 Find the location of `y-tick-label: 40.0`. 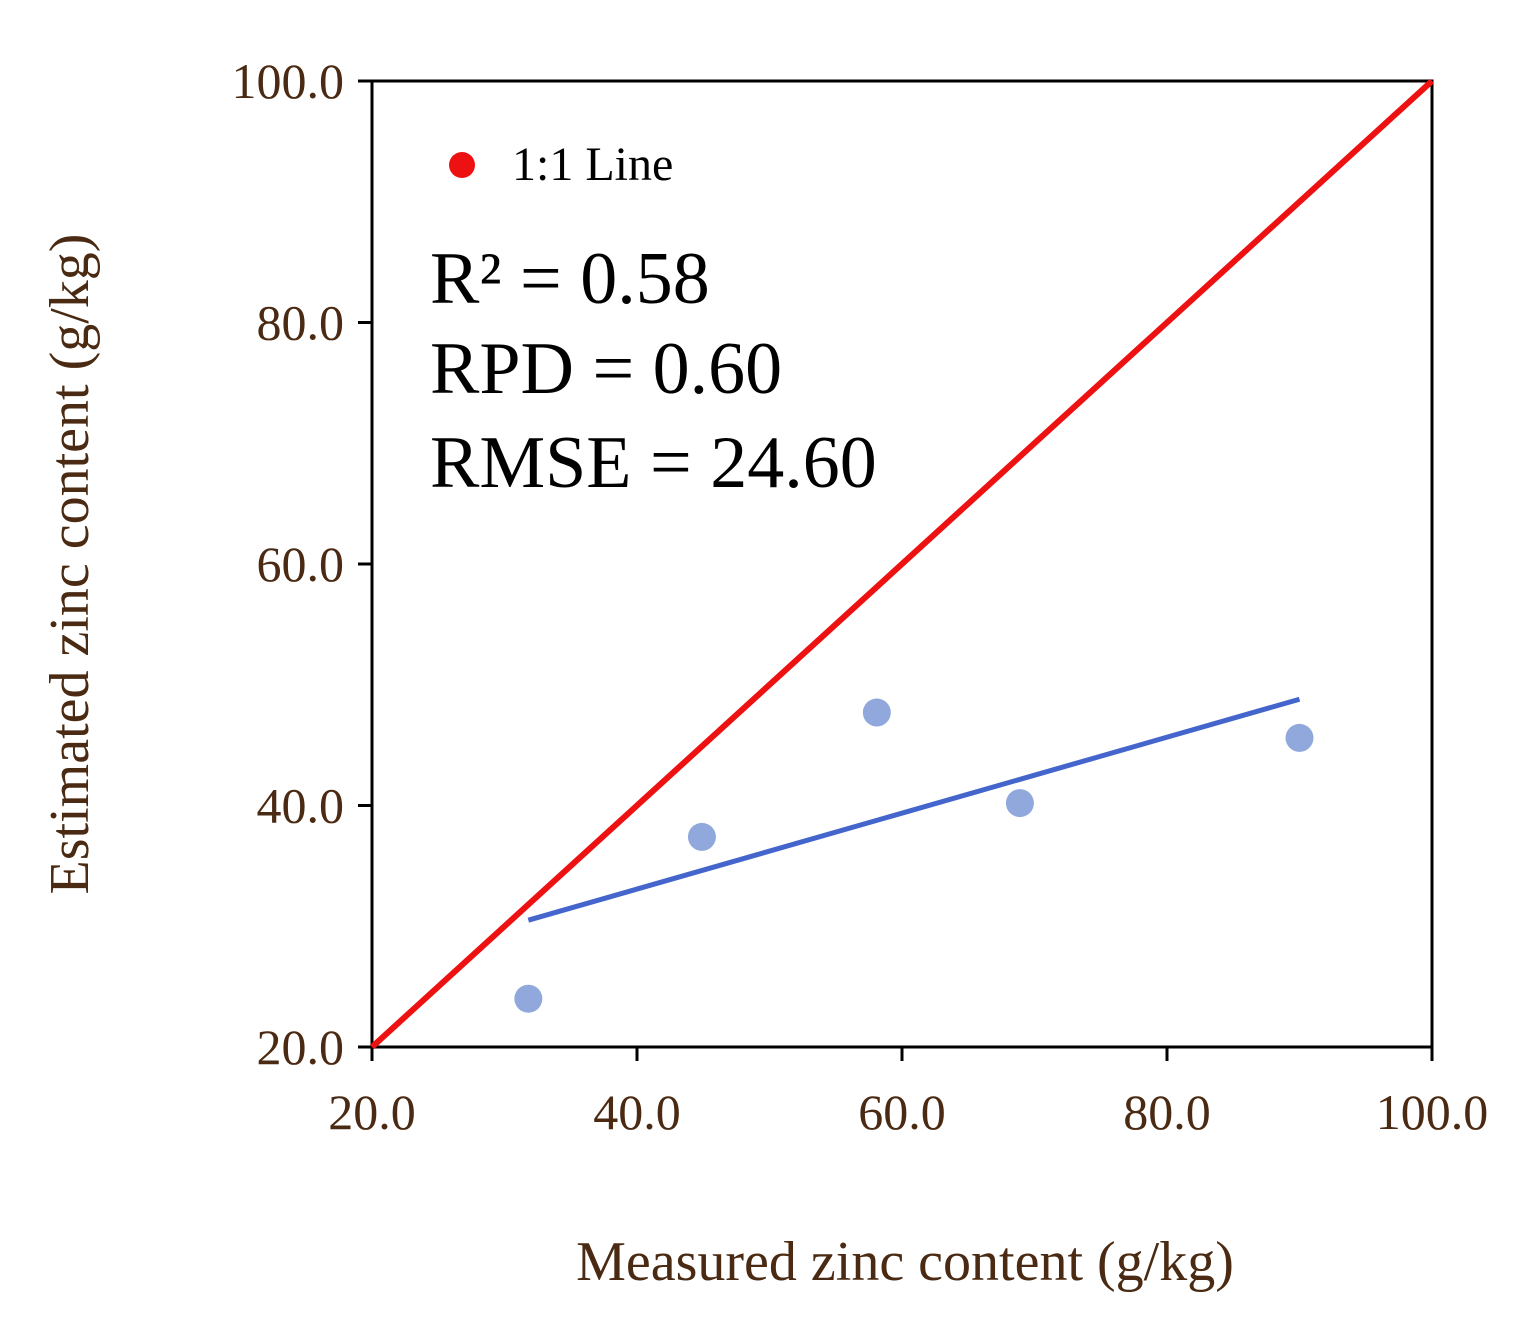

y-tick-label: 40.0 is located at coordinates (301, 806).